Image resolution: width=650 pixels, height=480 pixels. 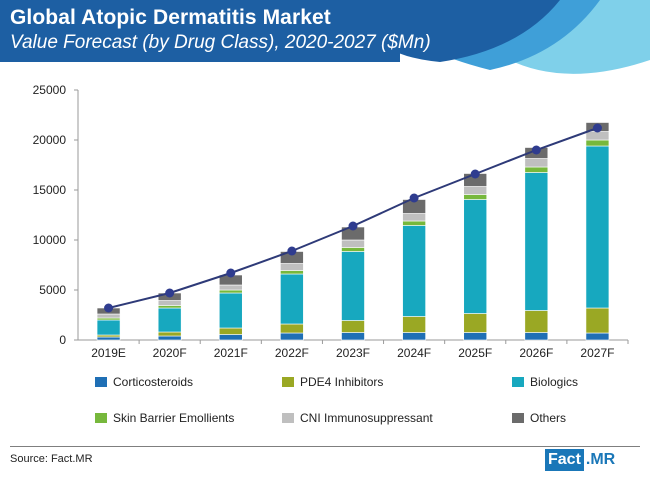 What do you see at coordinates (170, 17) in the screenshot?
I see `page-title: Global Atopic Dermatitis Market` at bounding box center [170, 17].